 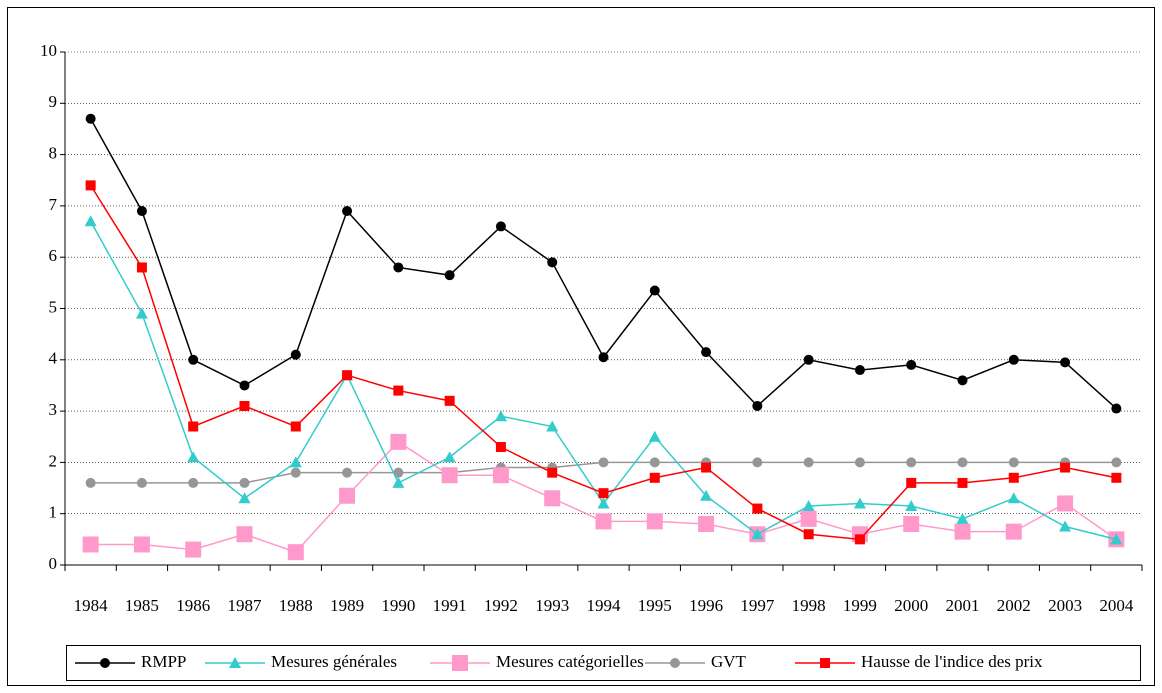 I want to click on x-tick-label: 1993, so click(x=552, y=605).